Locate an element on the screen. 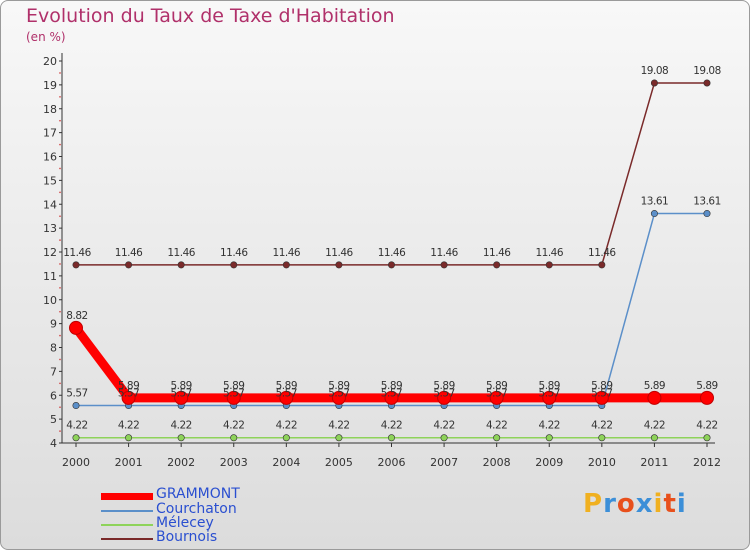 The width and height of the screenshot is (750, 550). x-tick-label: 2000 is located at coordinates (76, 462).